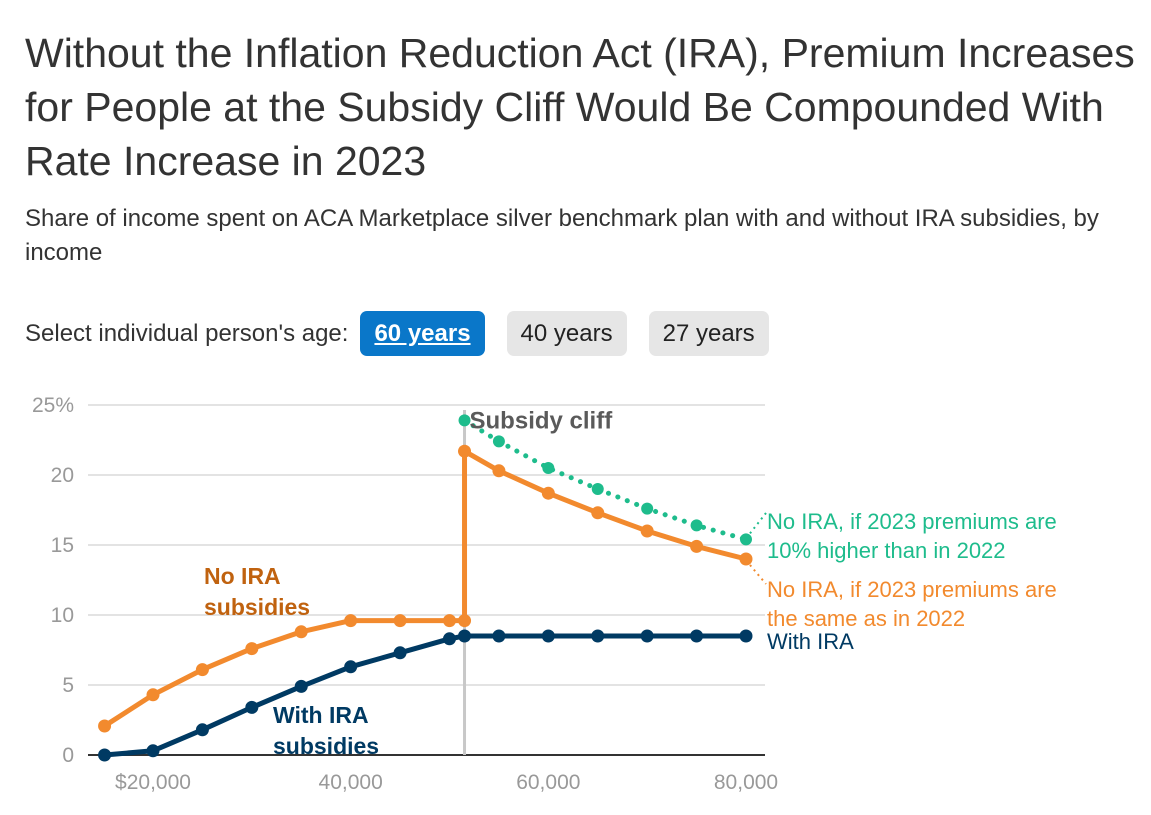 The height and width of the screenshot is (815, 1151). I want to click on series-line-with_ira, so click(425, 695).